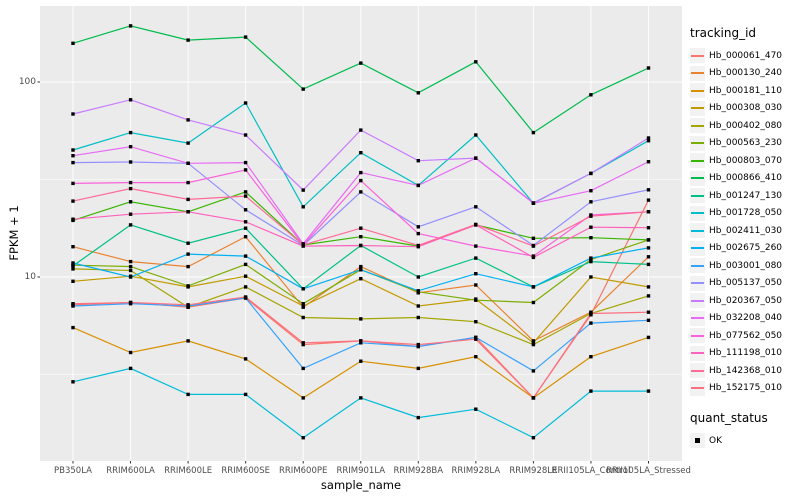 This screenshot has width=800, height=500. Describe the element at coordinates (361, 485) in the screenshot. I see `x-axis-title: sample_name` at that location.